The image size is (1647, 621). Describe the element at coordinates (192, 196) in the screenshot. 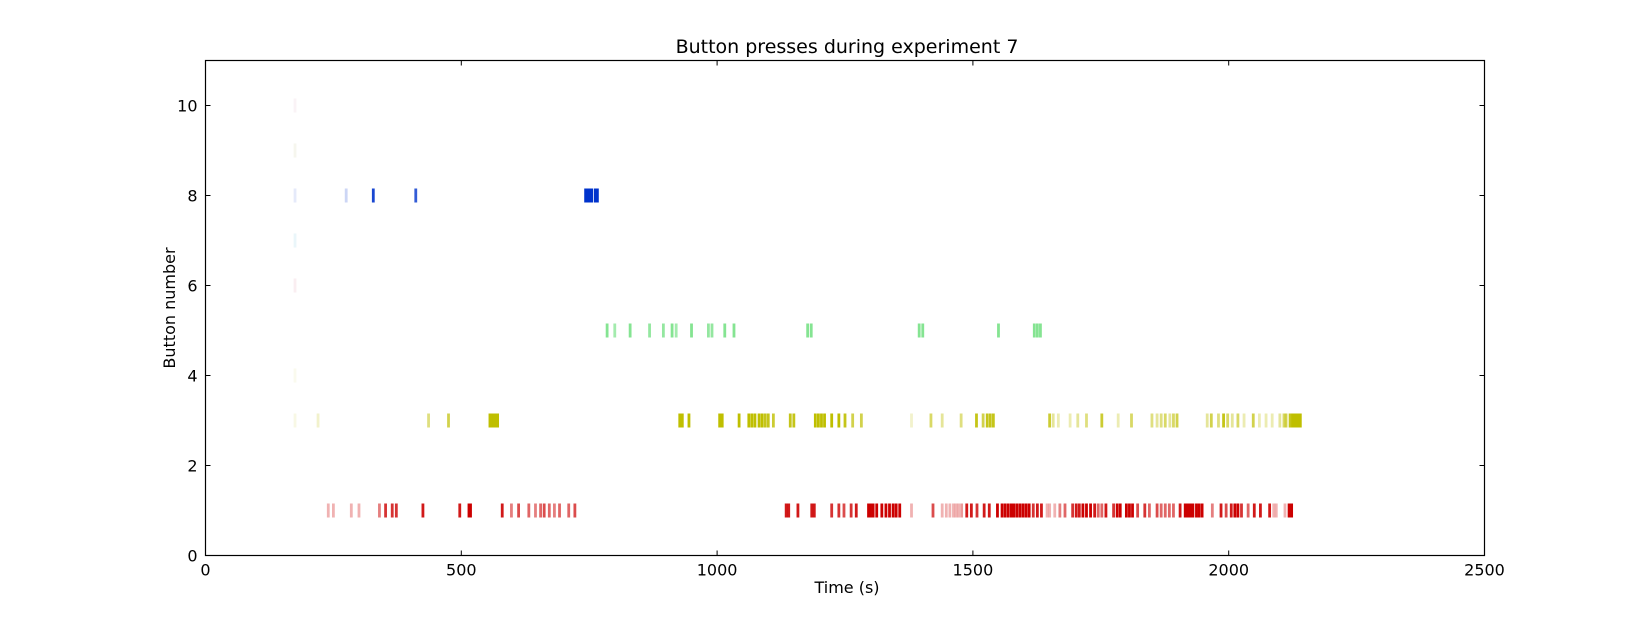

I see `y-tick-label: 8` at that location.